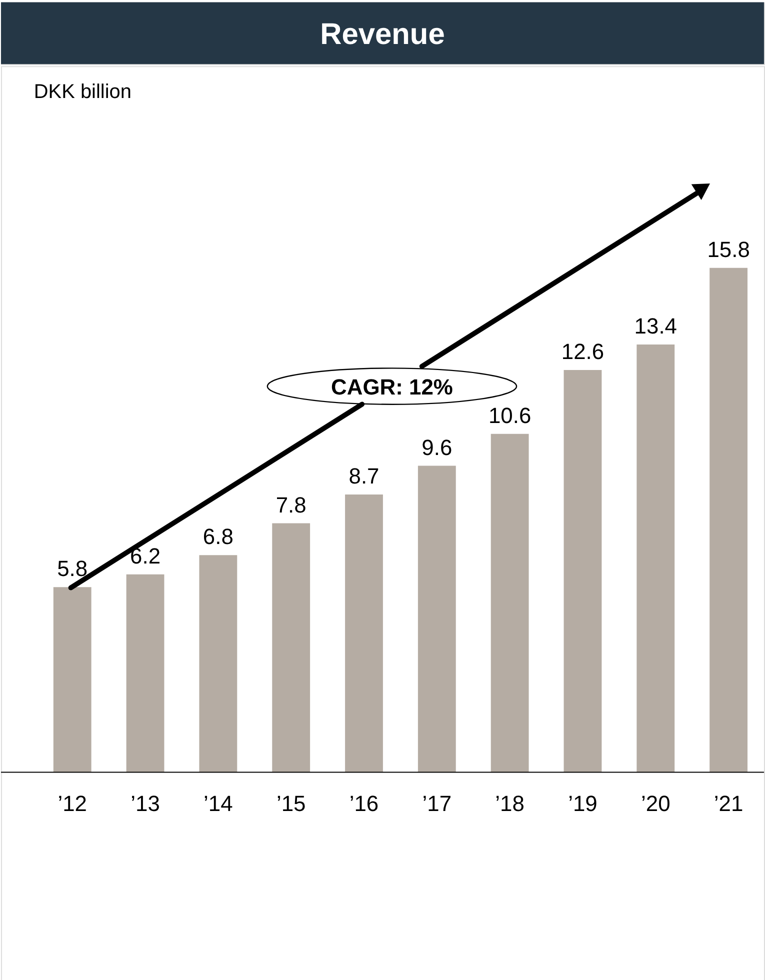  Describe the element at coordinates (291, 803) in the screenshot. I see `x-tick-label: ’15` at that location.